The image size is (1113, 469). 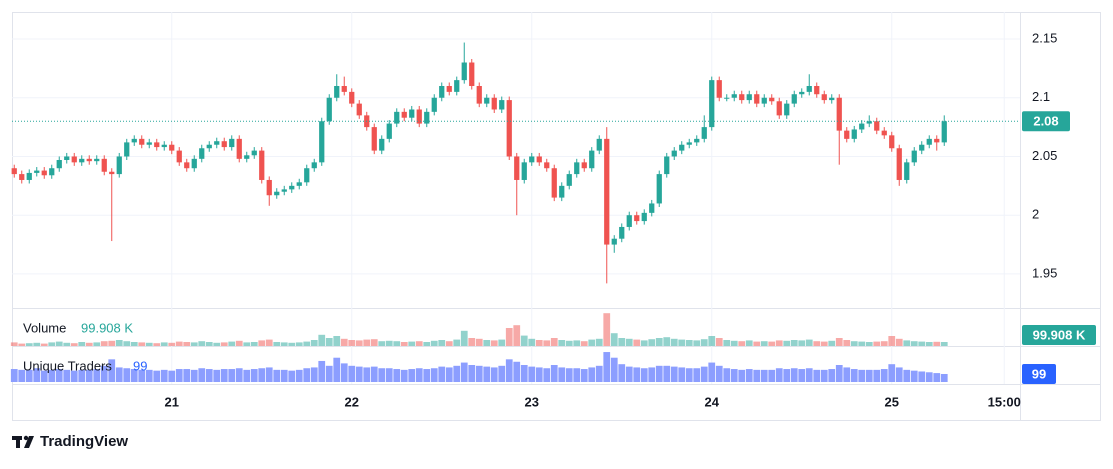 What do you see at coordinates (1035, 214) in the screenshot?
I see `y-tick-label: 2` at bounding box center [1035, 214].